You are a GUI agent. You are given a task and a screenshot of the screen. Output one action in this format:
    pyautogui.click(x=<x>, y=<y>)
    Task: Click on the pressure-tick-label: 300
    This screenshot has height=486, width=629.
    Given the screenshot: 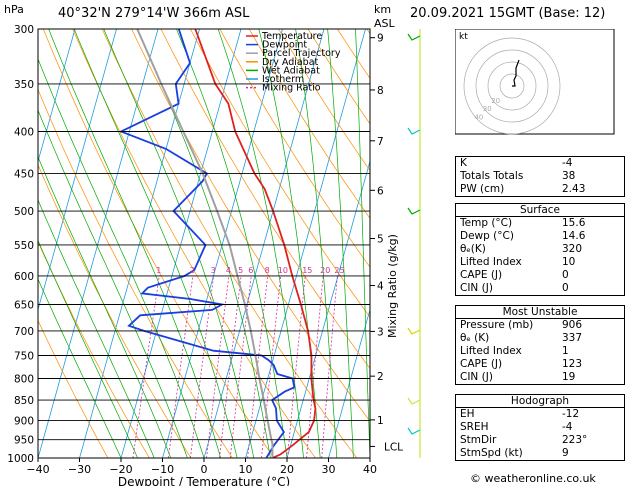 What is the action you would take?
    pyautogui.click(x=24, y=30)
    